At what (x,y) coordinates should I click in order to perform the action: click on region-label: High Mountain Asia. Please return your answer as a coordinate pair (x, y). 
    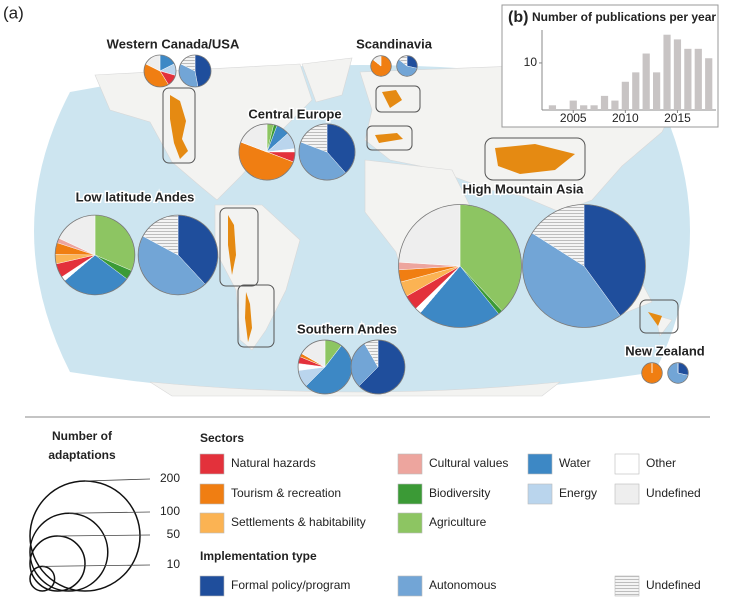
    Looking at the image, I should click on (524, 188).